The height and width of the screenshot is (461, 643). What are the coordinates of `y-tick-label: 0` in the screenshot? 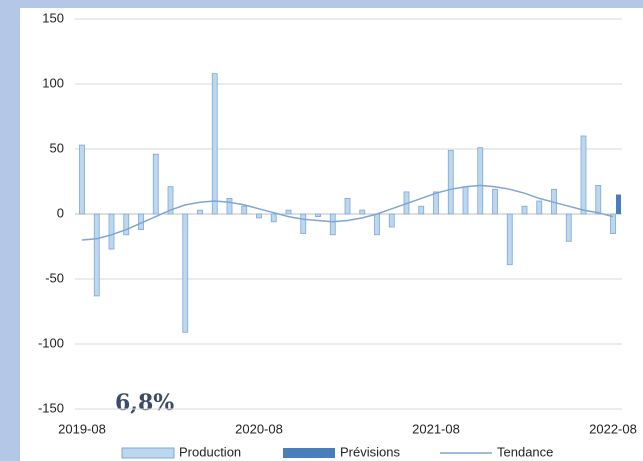 It's located at (60, 212).